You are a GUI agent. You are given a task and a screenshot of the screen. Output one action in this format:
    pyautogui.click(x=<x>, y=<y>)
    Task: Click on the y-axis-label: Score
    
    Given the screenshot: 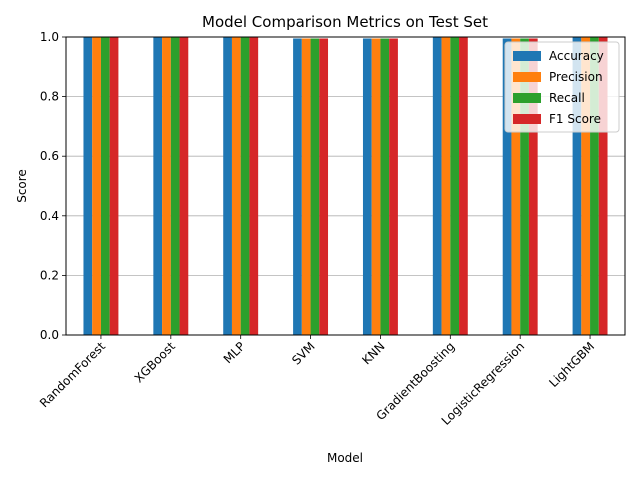 What is the action you would take?
    pyautogui.click(x=22, y=186)
    